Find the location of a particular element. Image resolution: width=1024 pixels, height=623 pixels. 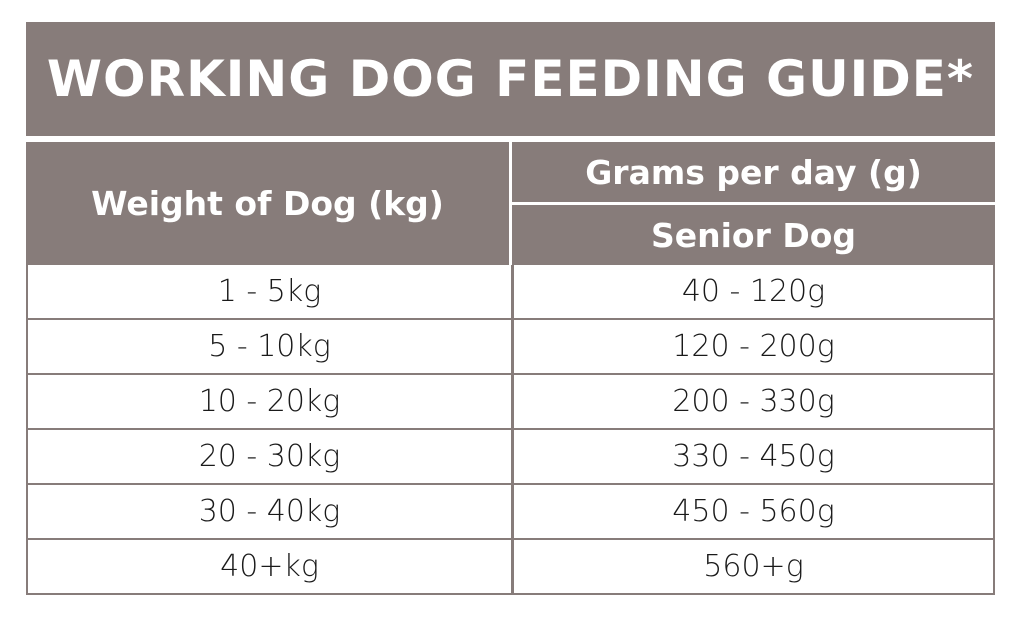

table-row: 40+kg 560+g is located at coordinates (510, 567).